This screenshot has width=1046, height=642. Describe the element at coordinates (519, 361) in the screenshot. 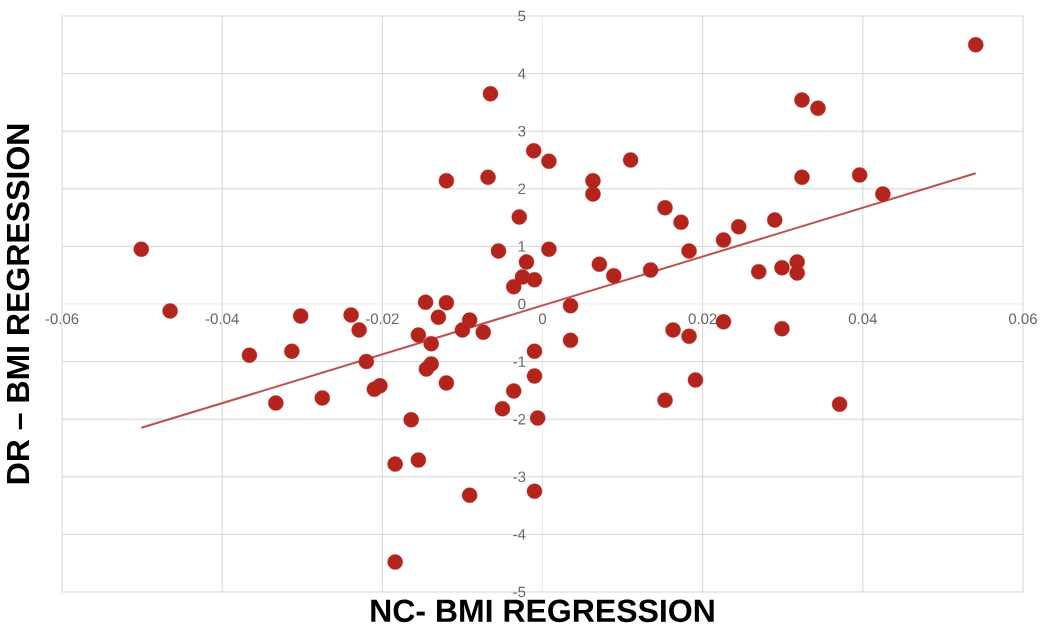

I see `y-tick-label: -1` at that location.